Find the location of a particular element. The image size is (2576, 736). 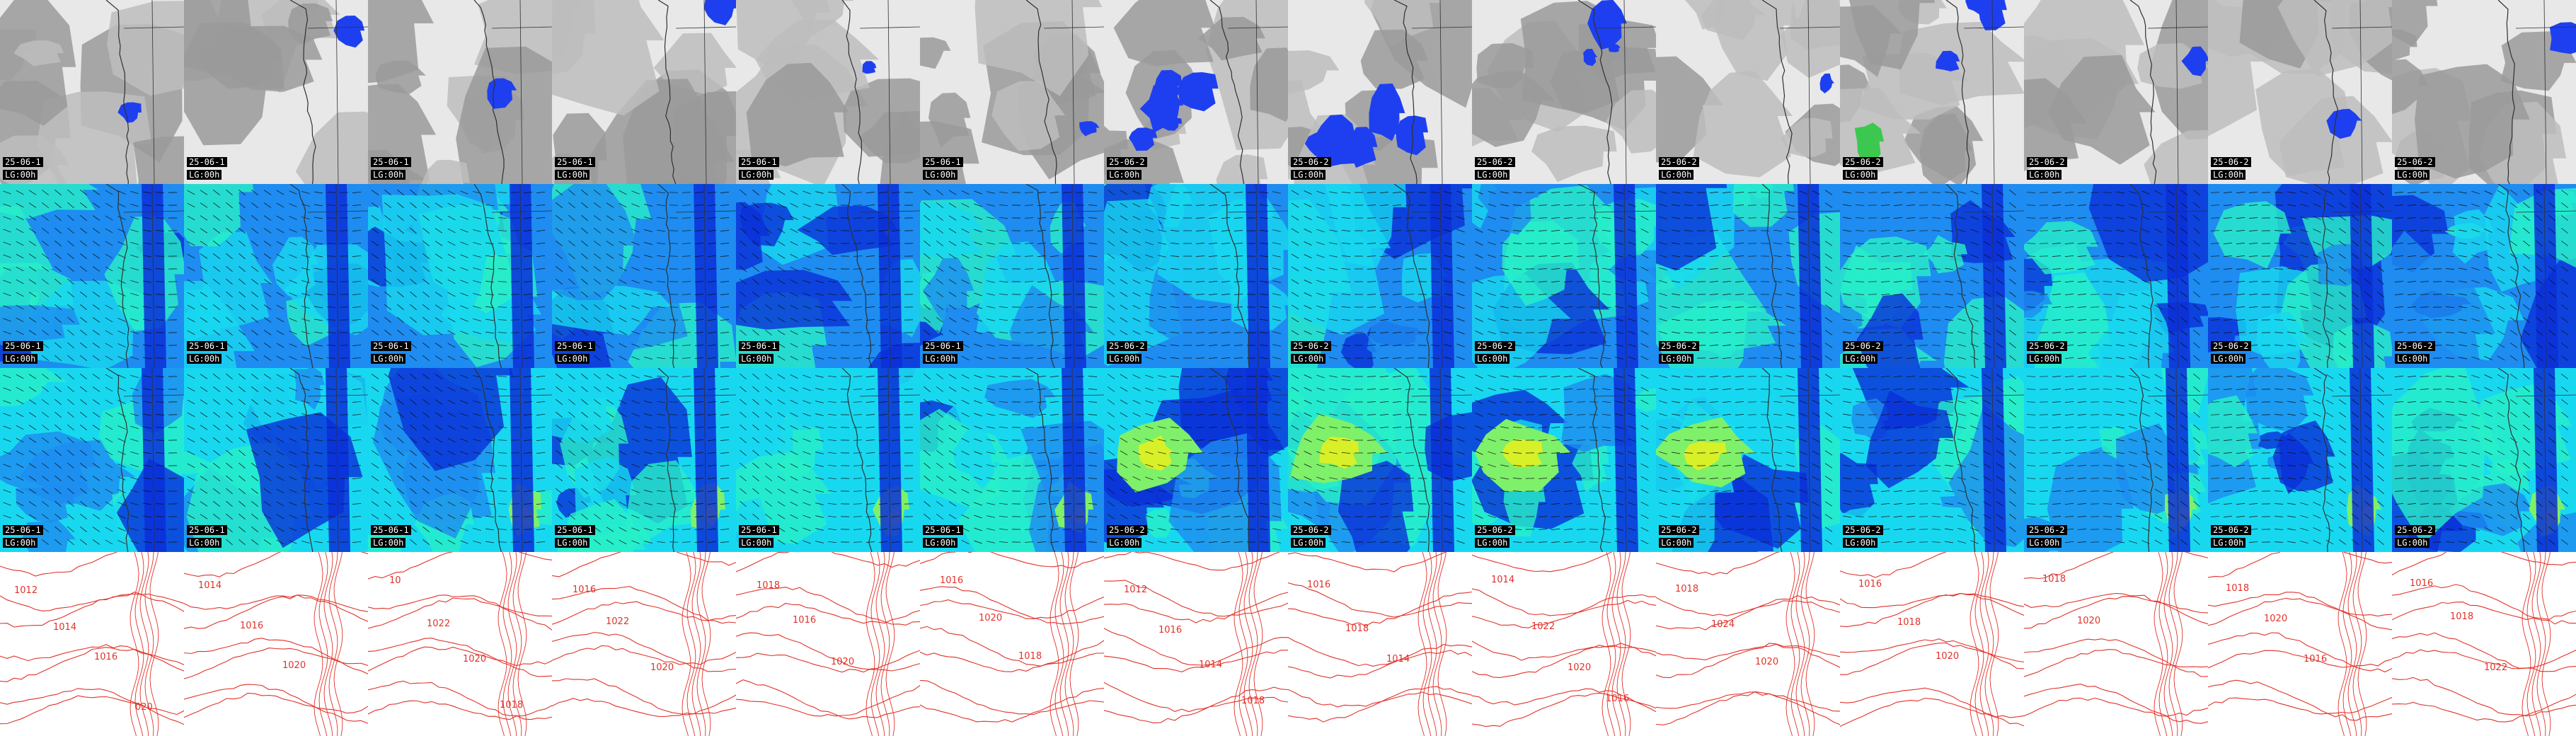

pressure-panel: 1014 1016 1020 is located at coordinates (276, 644).